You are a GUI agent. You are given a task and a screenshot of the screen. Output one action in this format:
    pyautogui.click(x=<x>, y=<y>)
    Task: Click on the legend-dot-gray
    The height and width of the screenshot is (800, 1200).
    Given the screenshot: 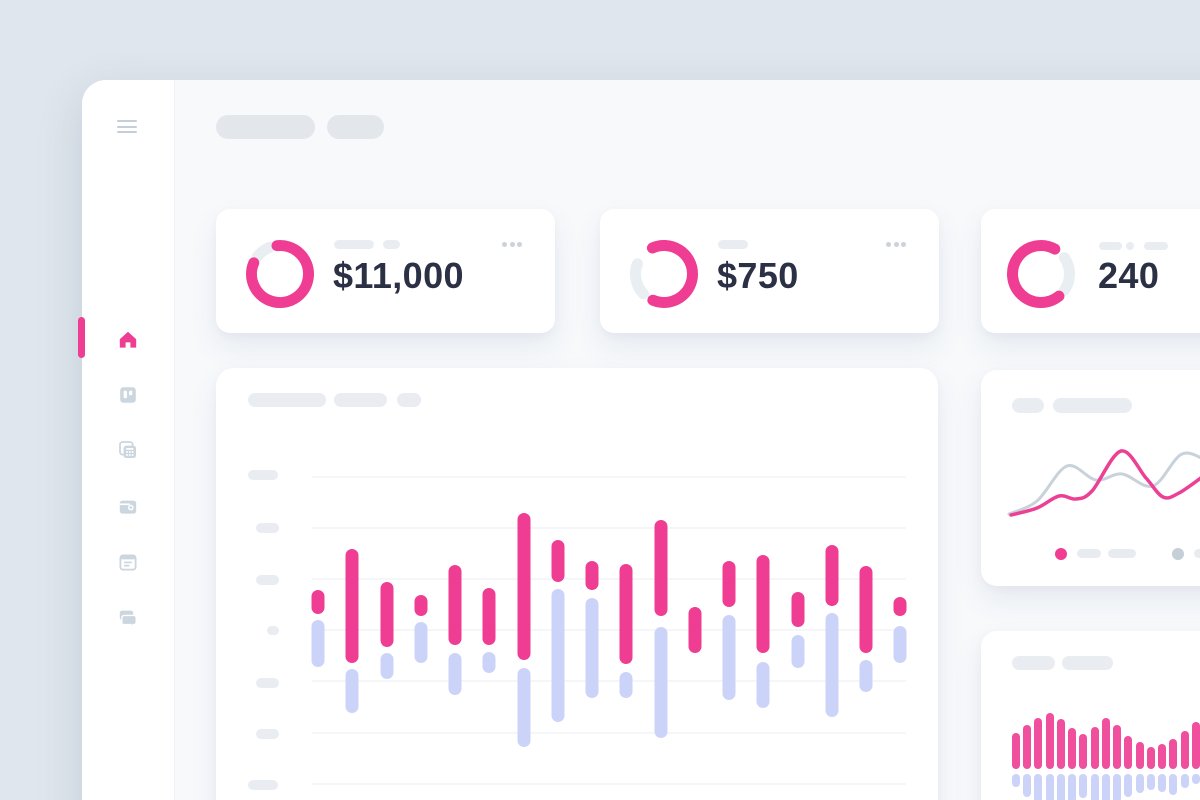 What is the action you would take?
    pyautogui.click(x=1178, y=554)
    